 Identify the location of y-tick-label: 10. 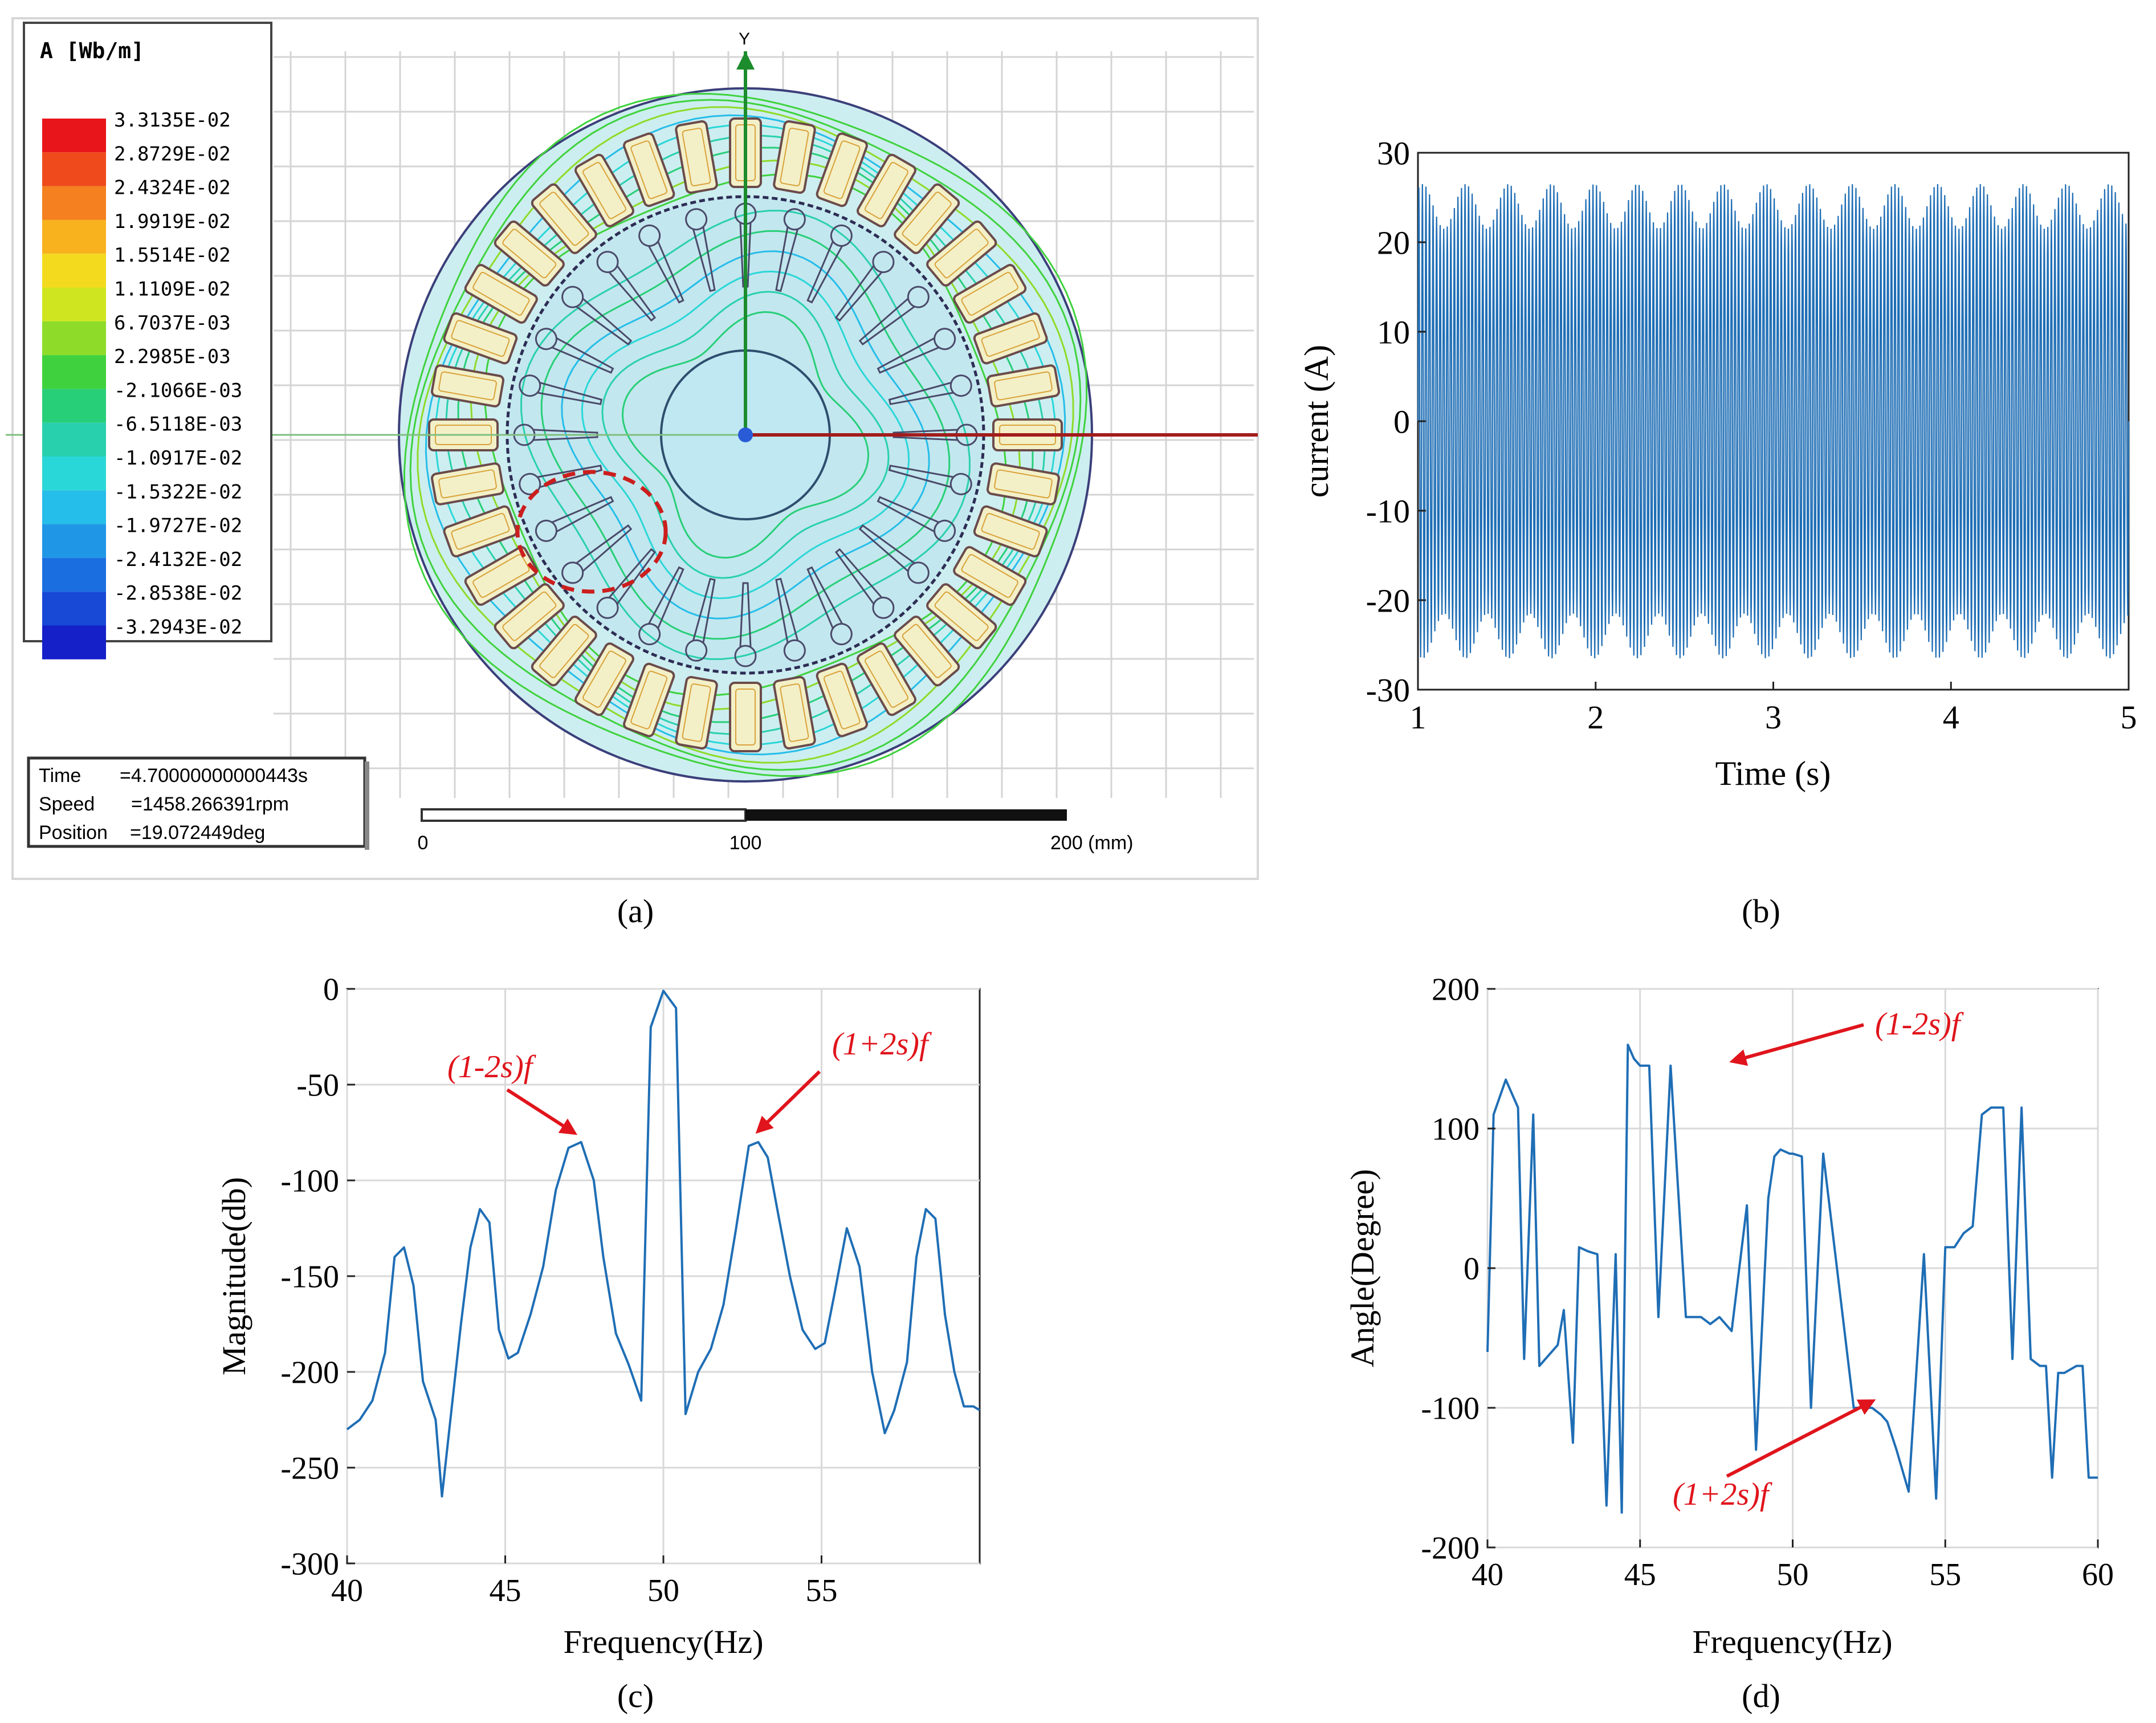
(1393, 332).